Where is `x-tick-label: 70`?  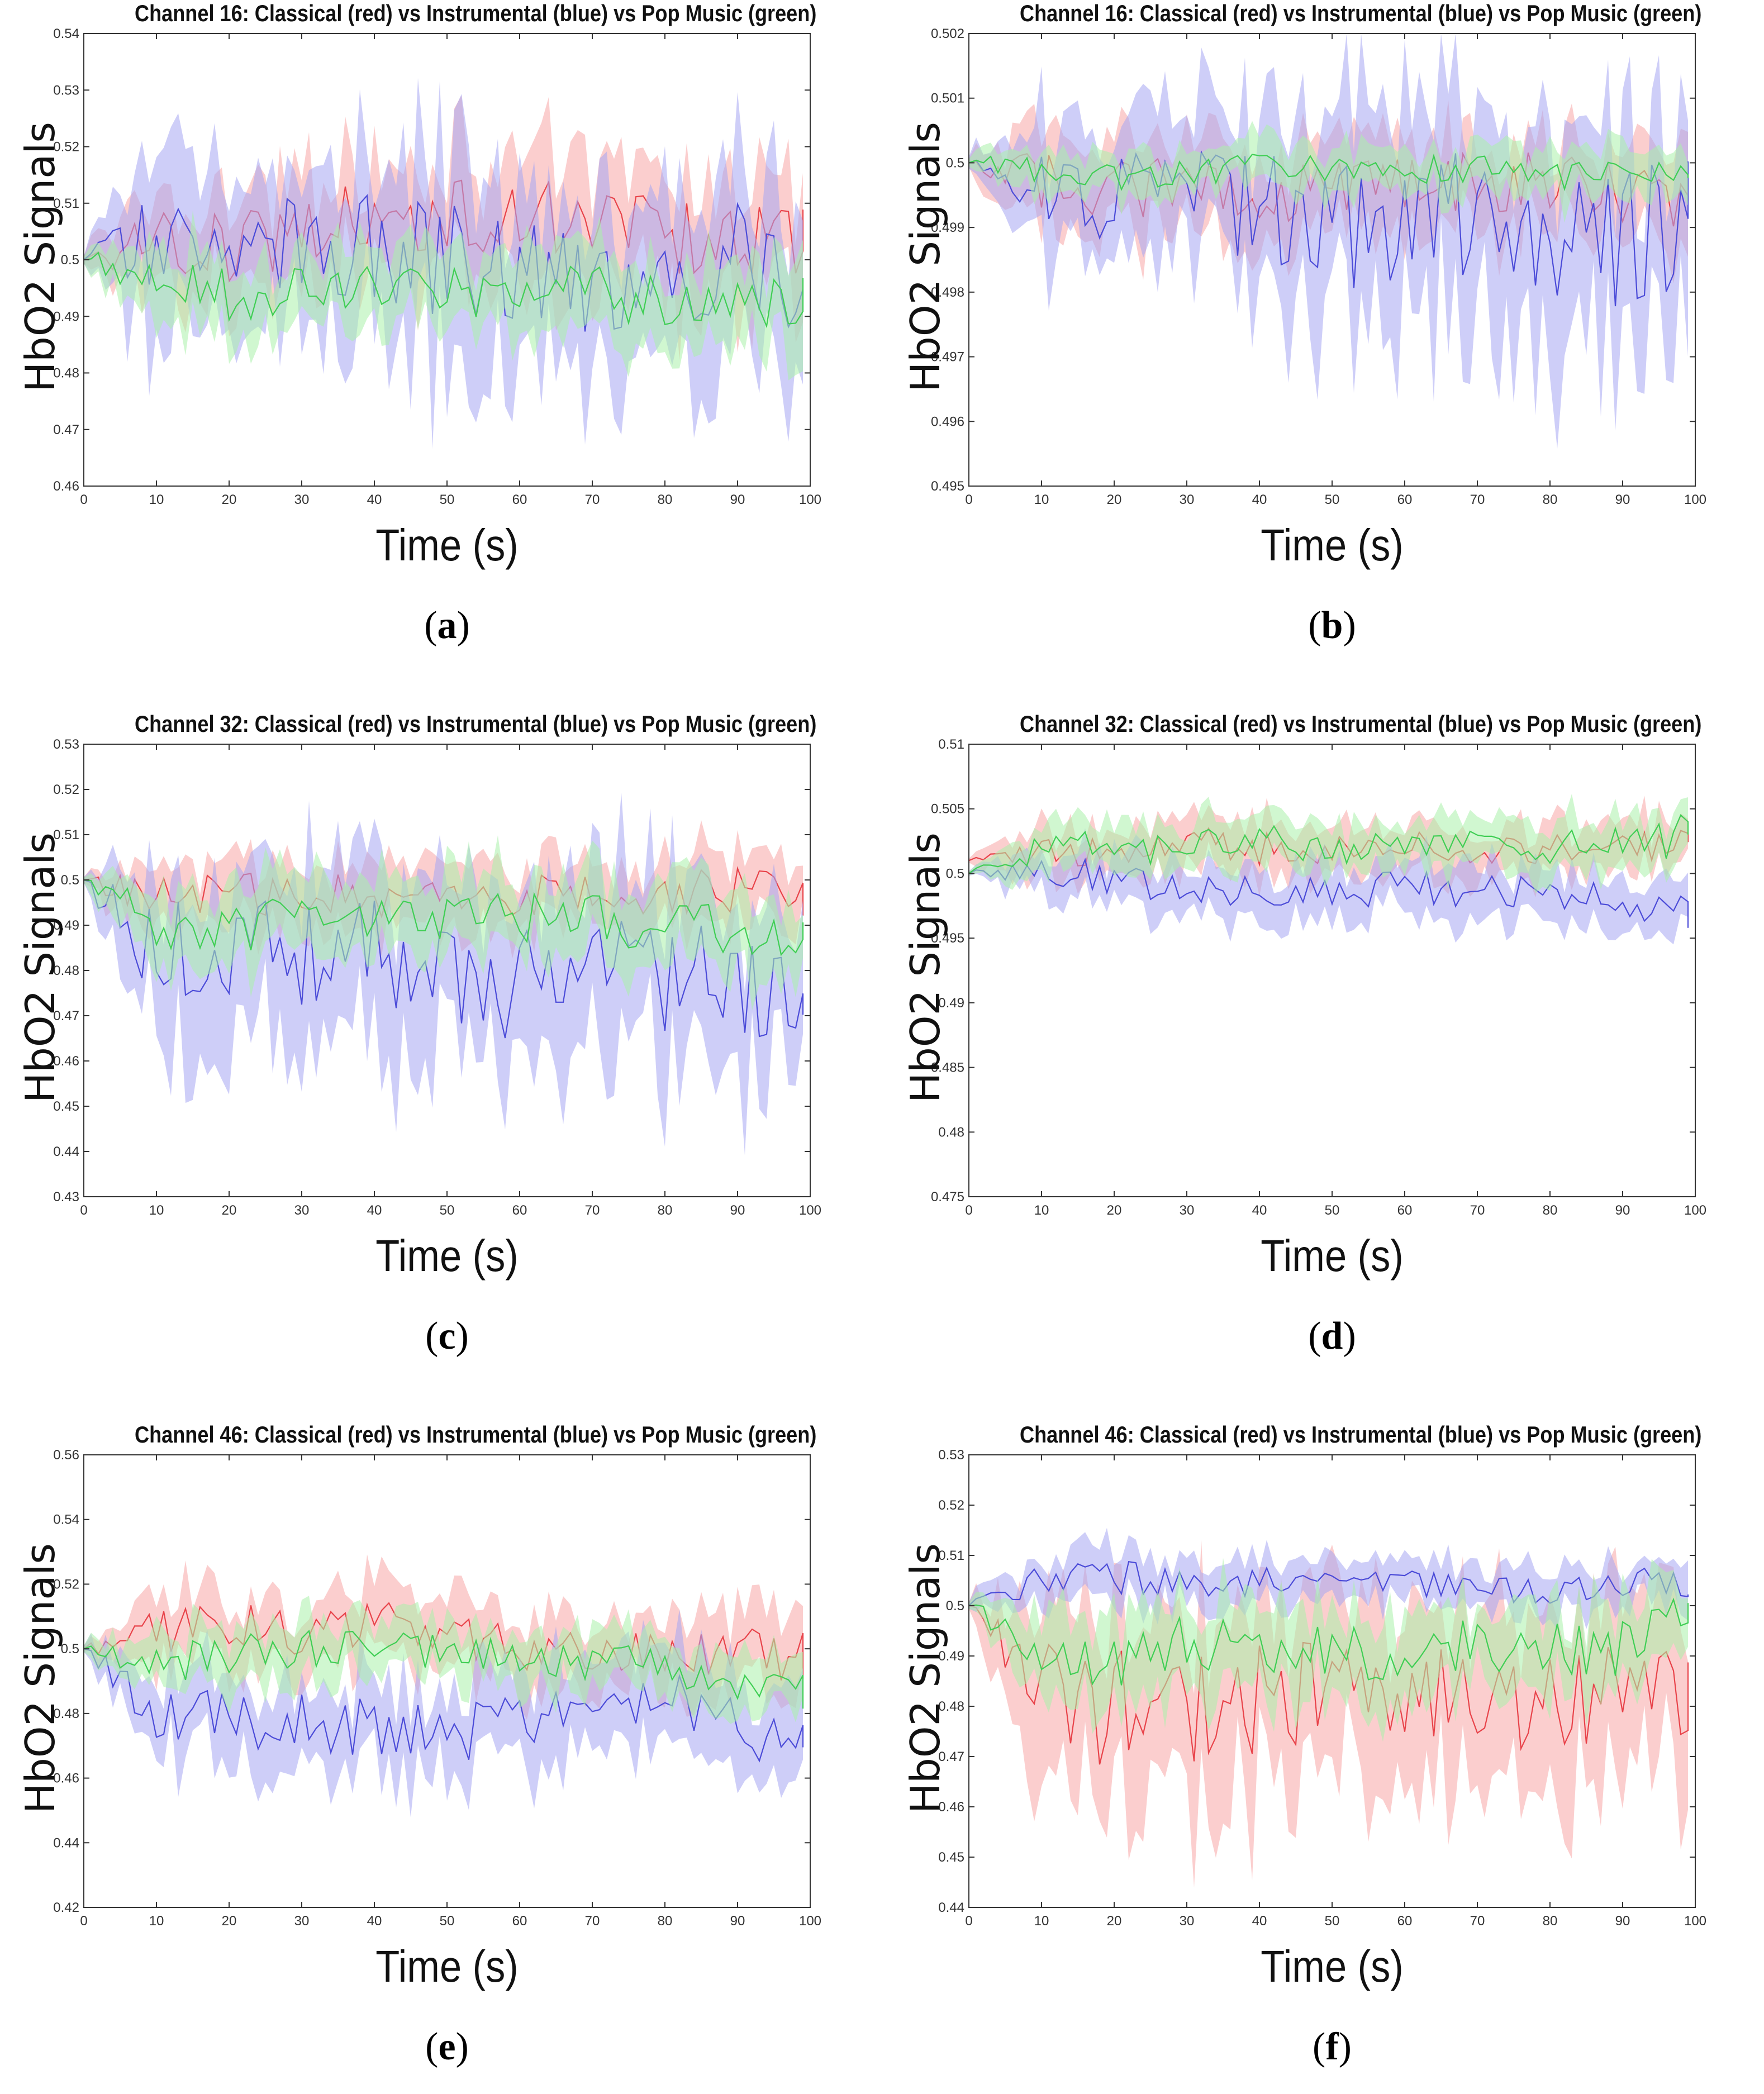 x-tick-label: 70 is located at coordinates (1477, 1921).